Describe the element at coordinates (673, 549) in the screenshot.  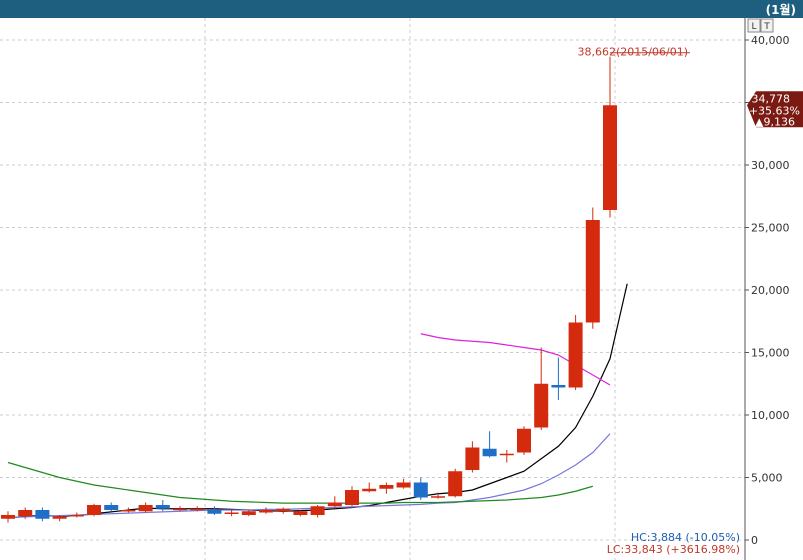
I see `lc-label: LC:33,843 (+3616.98%)` at that location.